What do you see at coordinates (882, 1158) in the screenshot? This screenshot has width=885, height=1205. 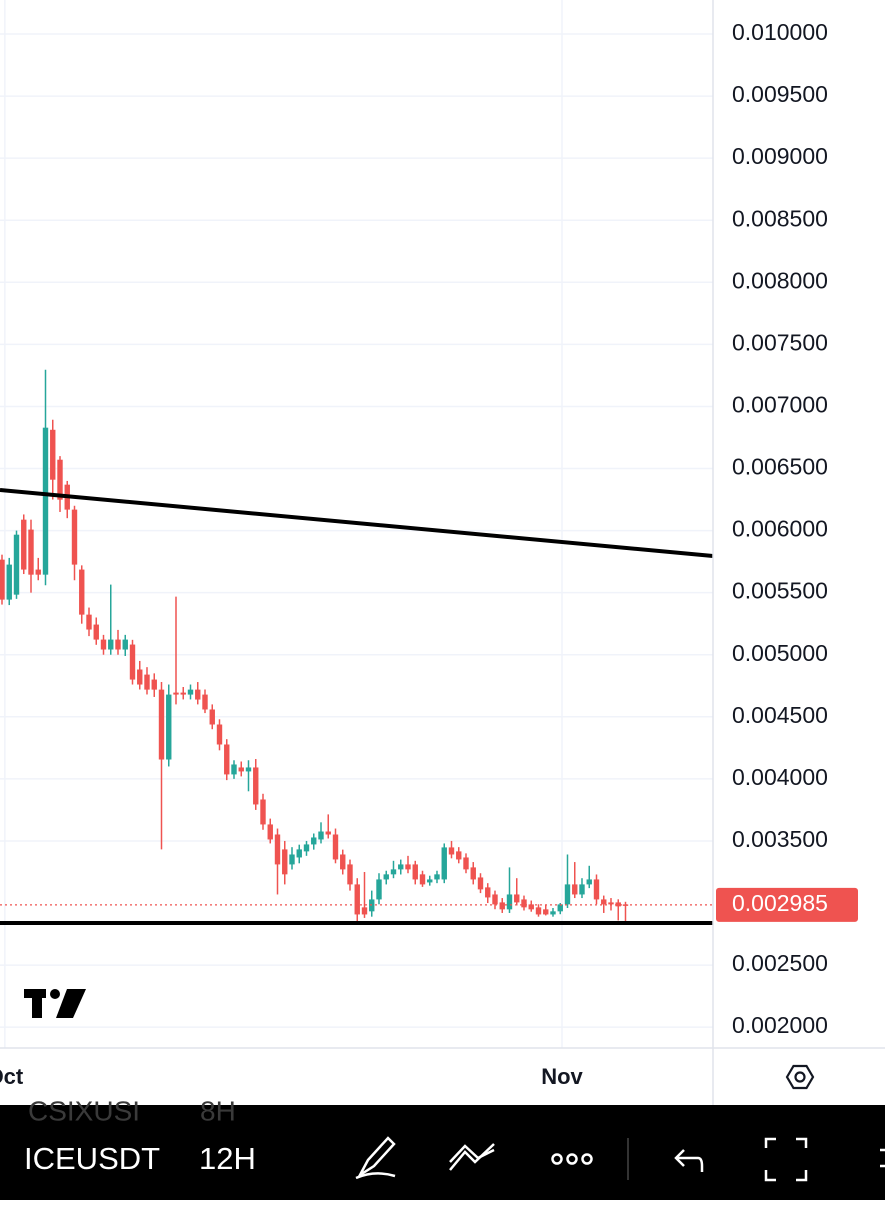 I see `edge-icon` at bounding box center [882, 1158].